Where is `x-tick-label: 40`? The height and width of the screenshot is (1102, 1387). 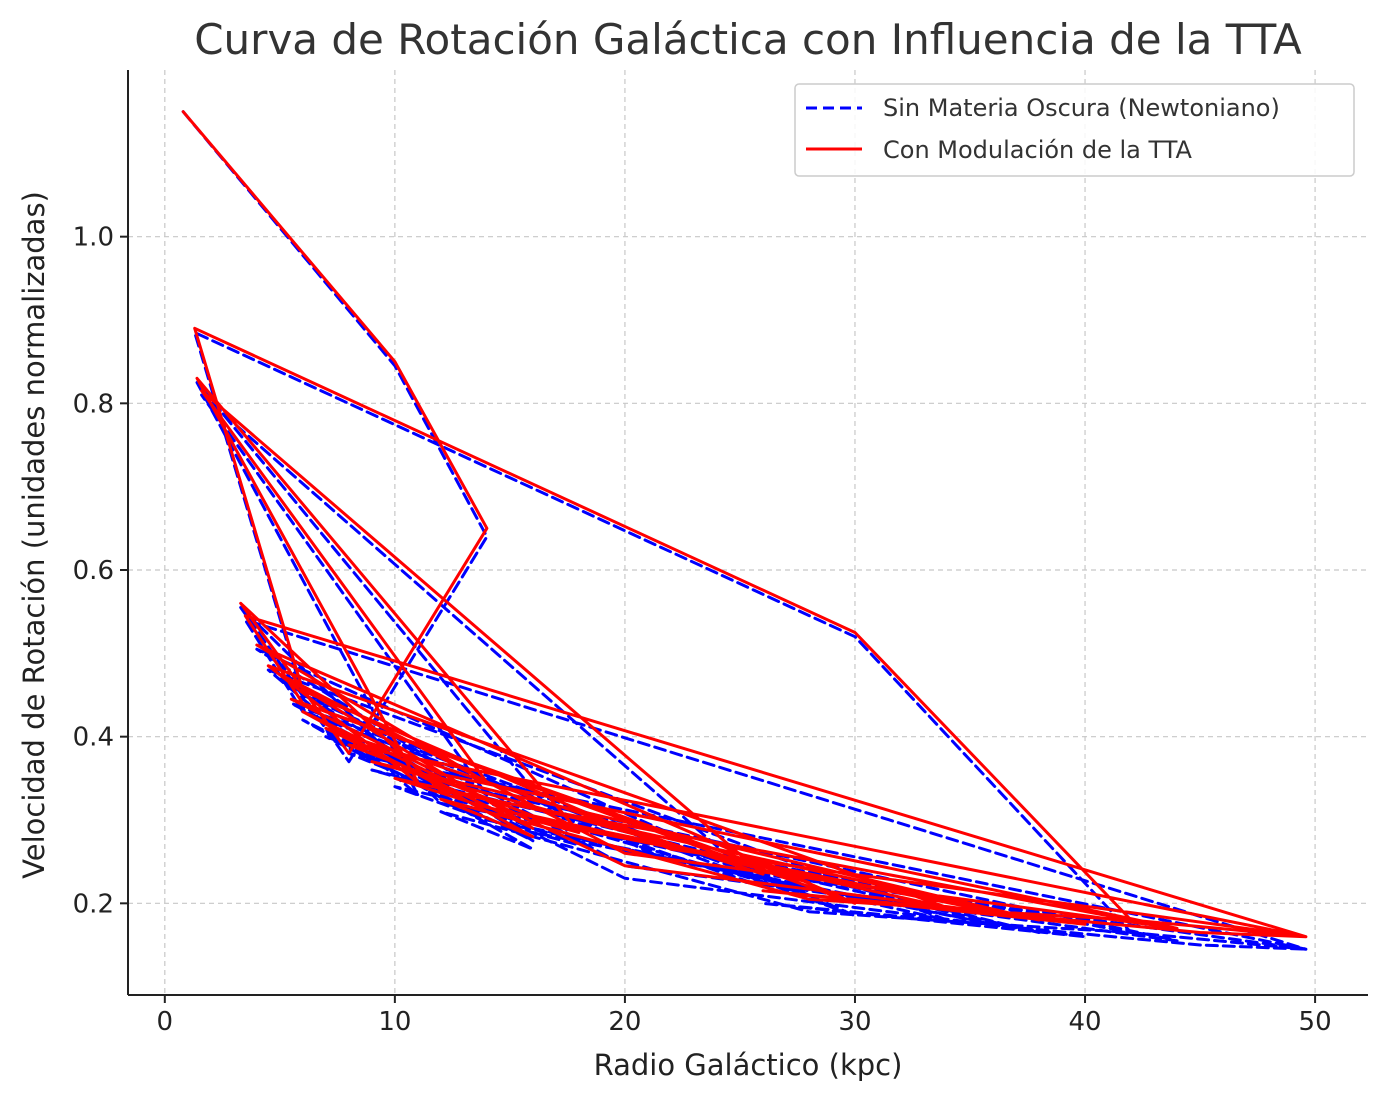
x-tick-label: 40 is located at coordinates (1084, 1022).